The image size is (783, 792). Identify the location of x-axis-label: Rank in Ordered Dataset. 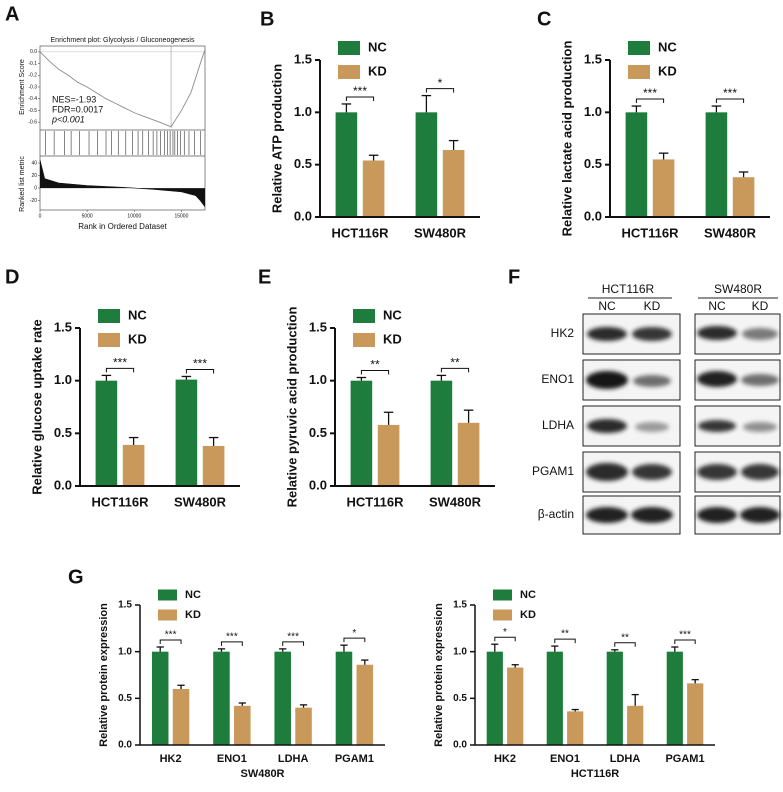
(122, 226).